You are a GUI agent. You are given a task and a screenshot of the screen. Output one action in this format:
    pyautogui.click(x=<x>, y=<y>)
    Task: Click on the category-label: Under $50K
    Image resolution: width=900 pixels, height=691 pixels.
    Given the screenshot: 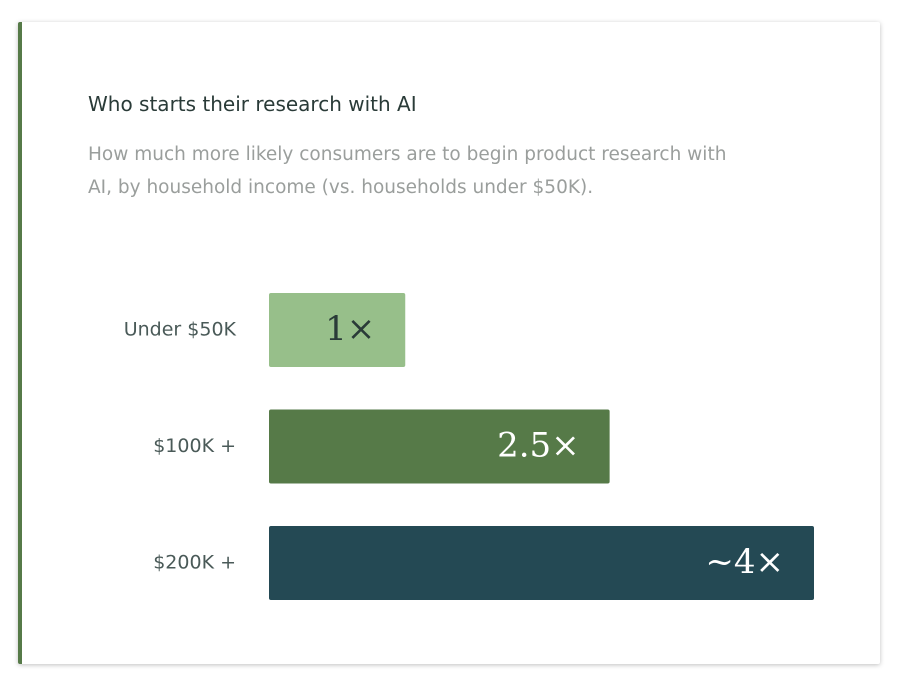 What is the action you would take?
    pyautogui.click(x=180, y=330)
    